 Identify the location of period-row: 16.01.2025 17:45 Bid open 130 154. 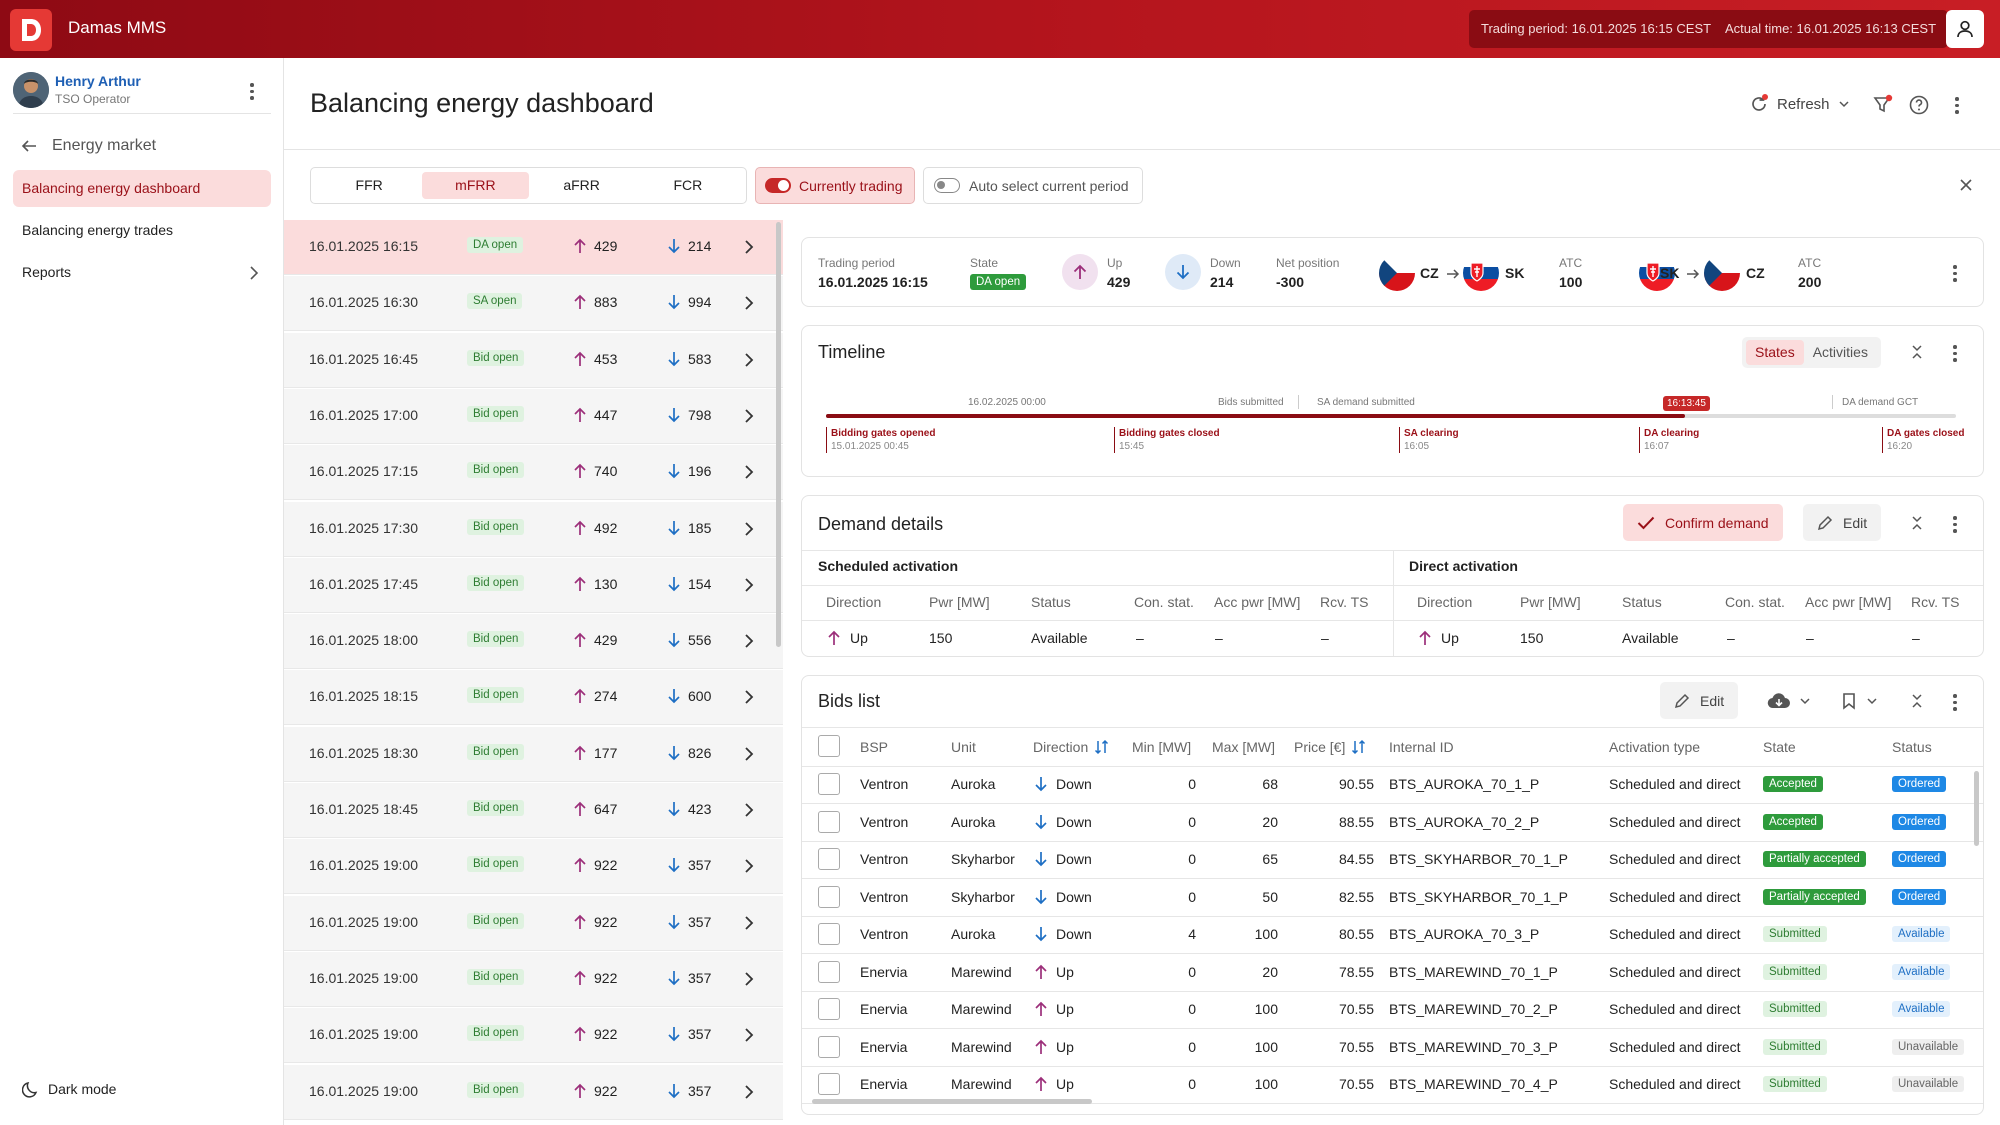
(533, 585).